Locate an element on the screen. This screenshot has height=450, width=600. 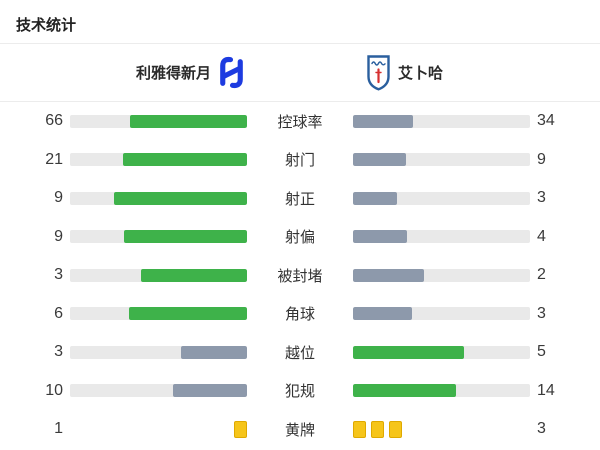
stat-row: 21 射门 9 is located at coordinates (300, 160).